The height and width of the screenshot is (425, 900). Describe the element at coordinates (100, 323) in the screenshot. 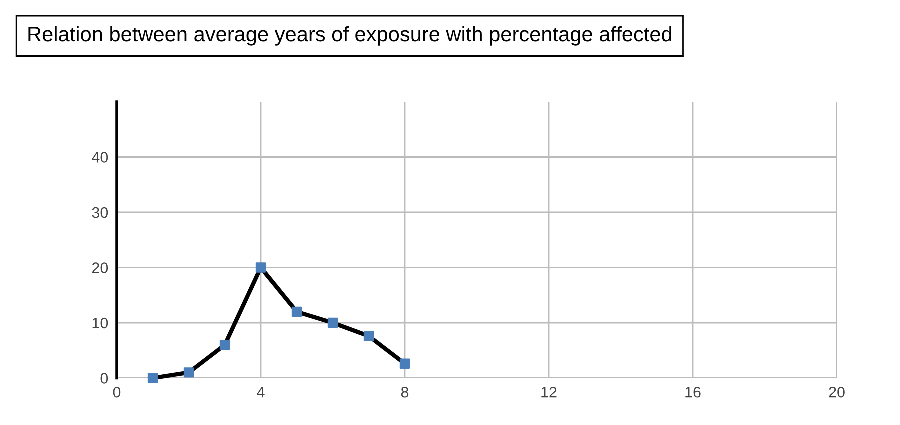

I see `y-tick-label: 10` at that location.